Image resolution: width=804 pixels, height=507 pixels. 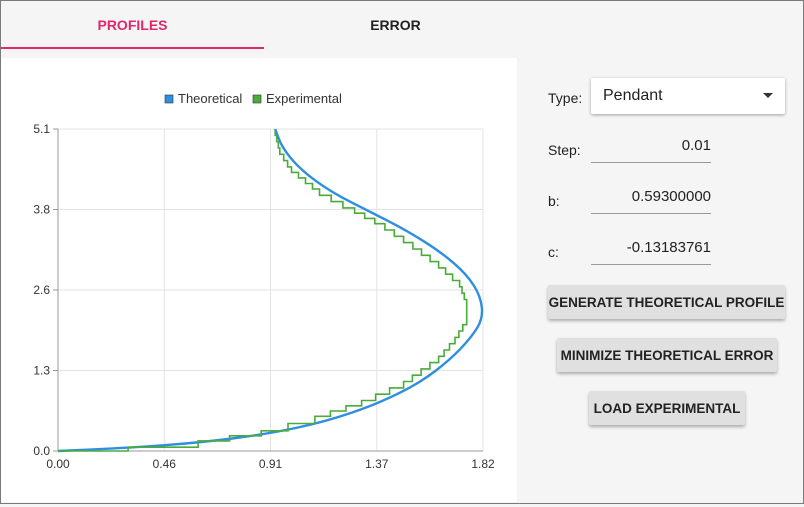 What do you see at coordinates (483, 464) in the screenshot?
I see `x-tick-label: 1.82` at bounding box center [483, 464].